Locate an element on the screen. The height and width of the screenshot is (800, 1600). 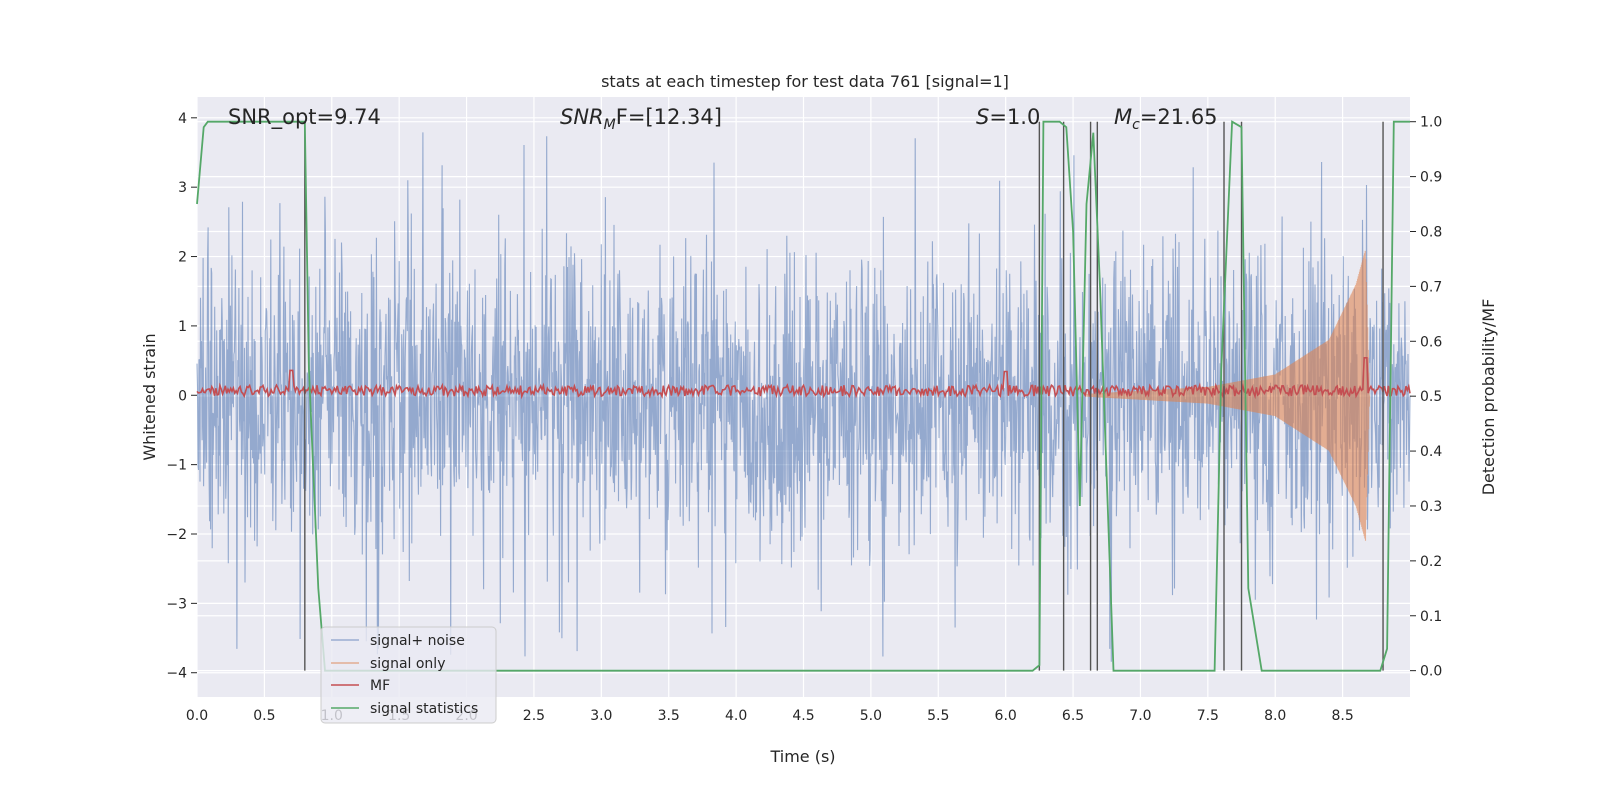
x-tick-label: 4.0 is located at coordinates (736, 716).